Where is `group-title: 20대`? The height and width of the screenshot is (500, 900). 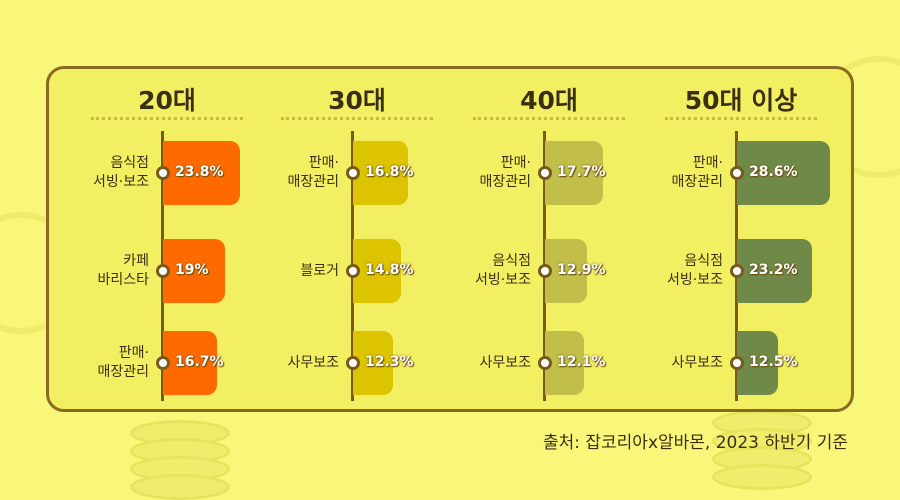 group-title: 20대 is located at coordinates (167, 100).